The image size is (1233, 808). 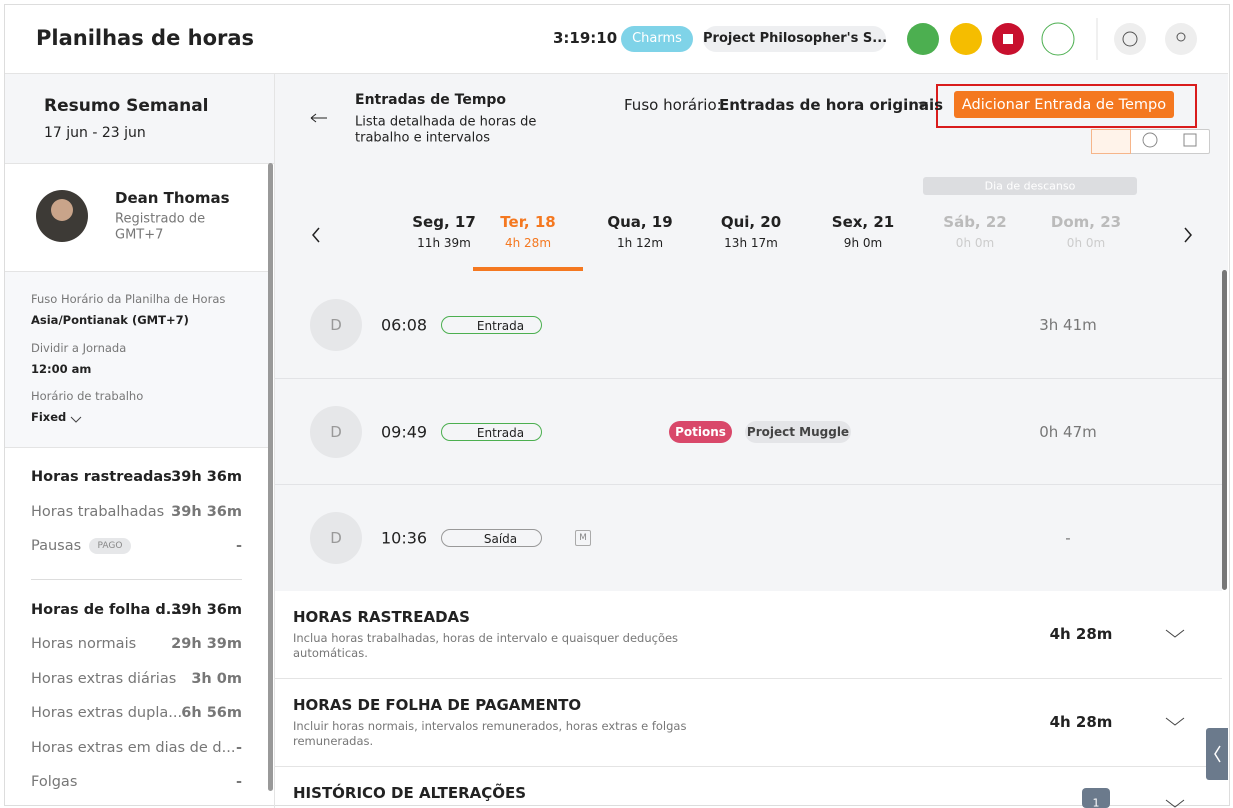 What do you see at coordinates (95, 133) in the screenshot?
I see `week-range: 17 jun - 23 jun` at bounding box center [95, 133].